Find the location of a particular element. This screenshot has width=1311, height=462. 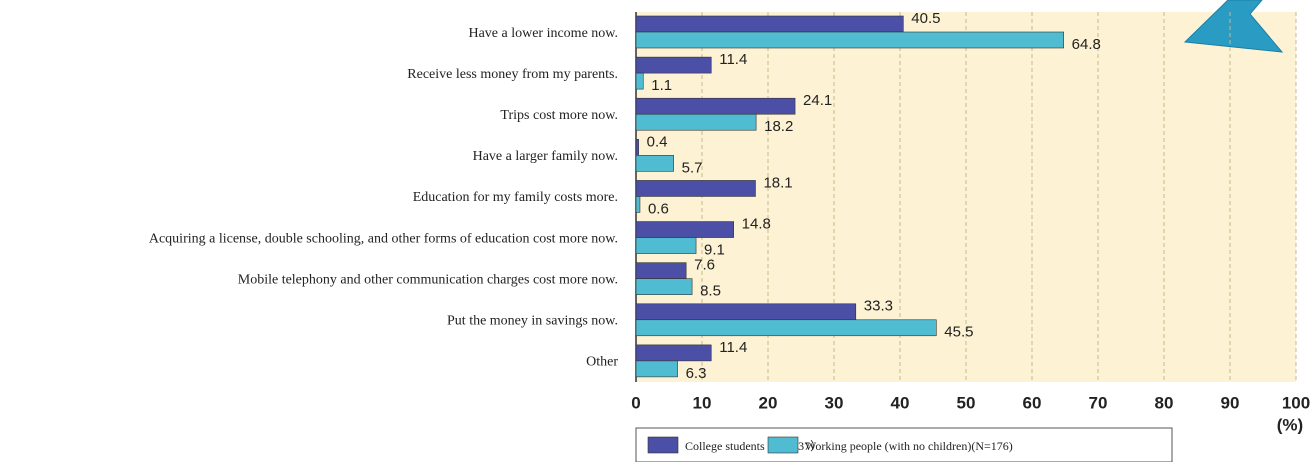

value-label: 0.4 is located at coordinates (657, 141).